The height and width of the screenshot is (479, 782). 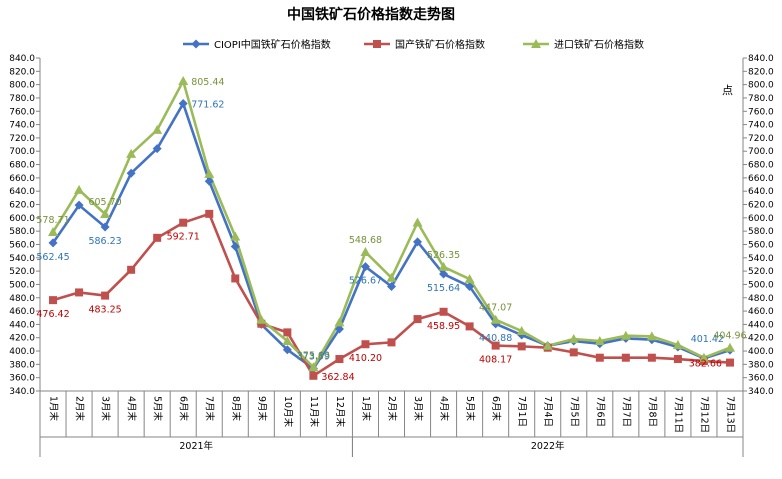 What do you see at coordinates (366, 409) in the screenshot?
I see `x-tick-label: 1月末` at bounding box center [366, 409].